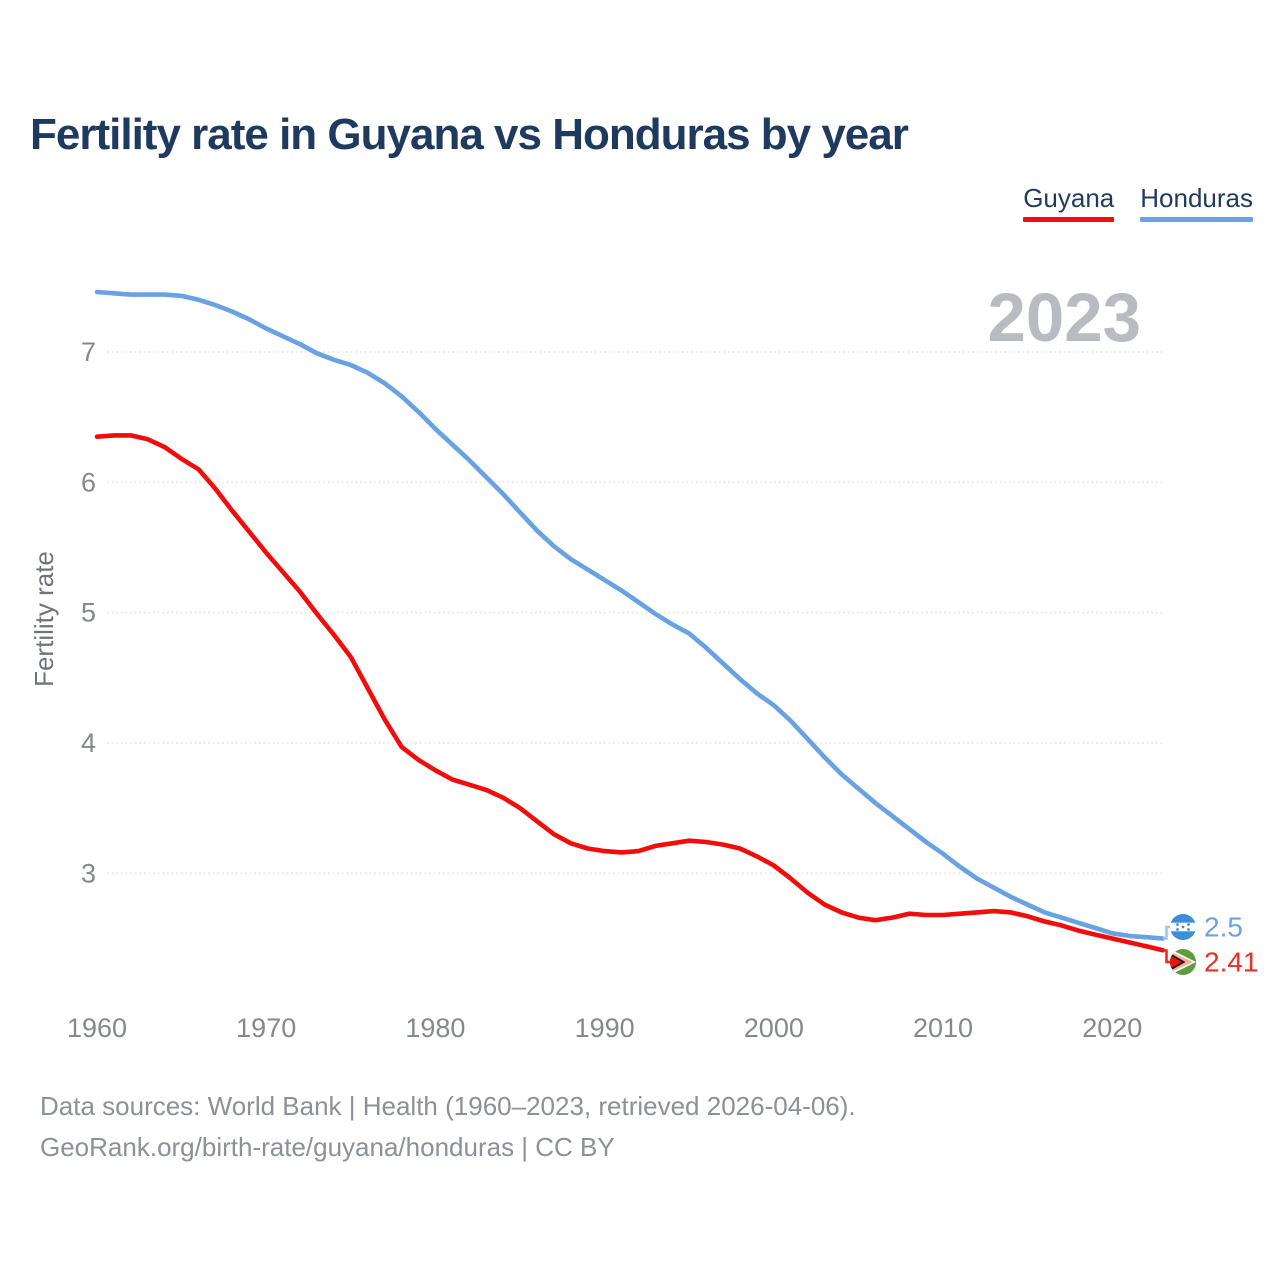 The height and width of the screenshot is (1280, 1280). What do you see at coordinates (97, 1028) in the screenshot?
I see `x-tick-1960: 1960` at bounding box center [97, 1028].